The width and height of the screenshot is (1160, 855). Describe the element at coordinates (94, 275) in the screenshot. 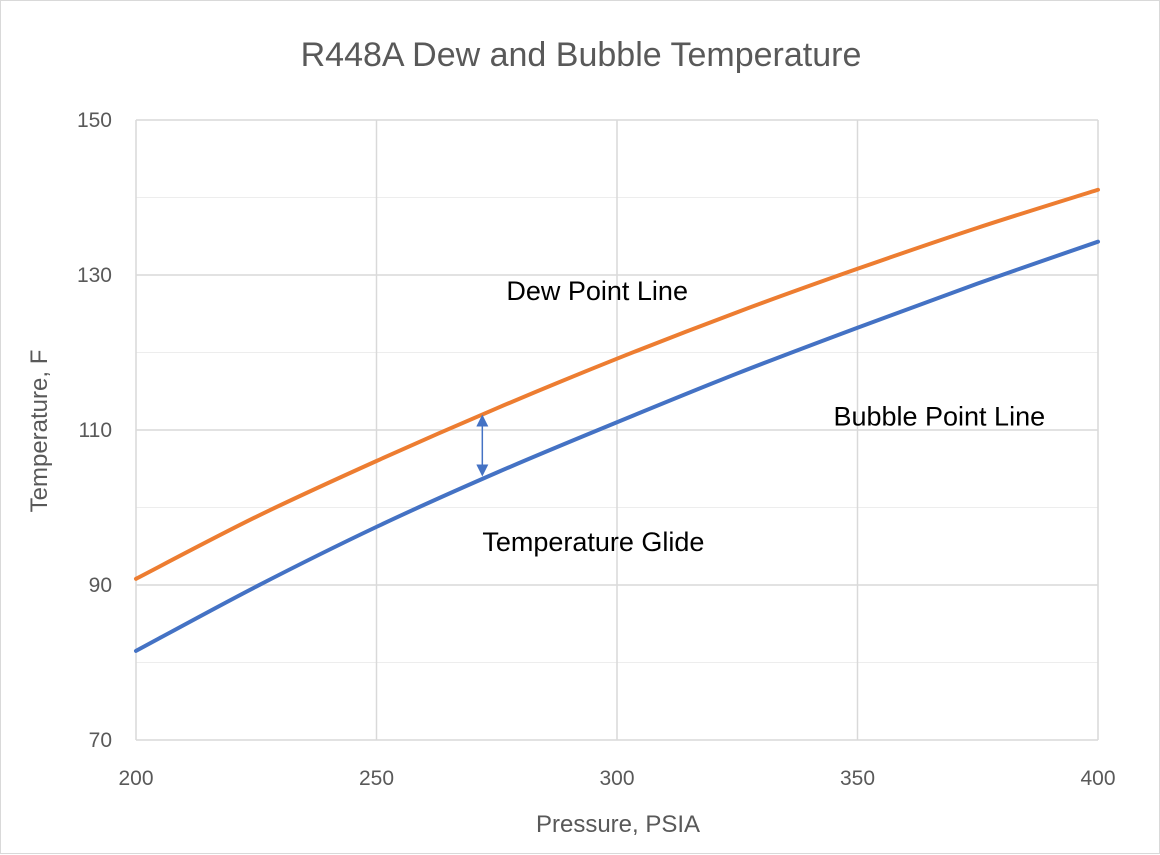

I see `y-tick-label: 130` at that location.